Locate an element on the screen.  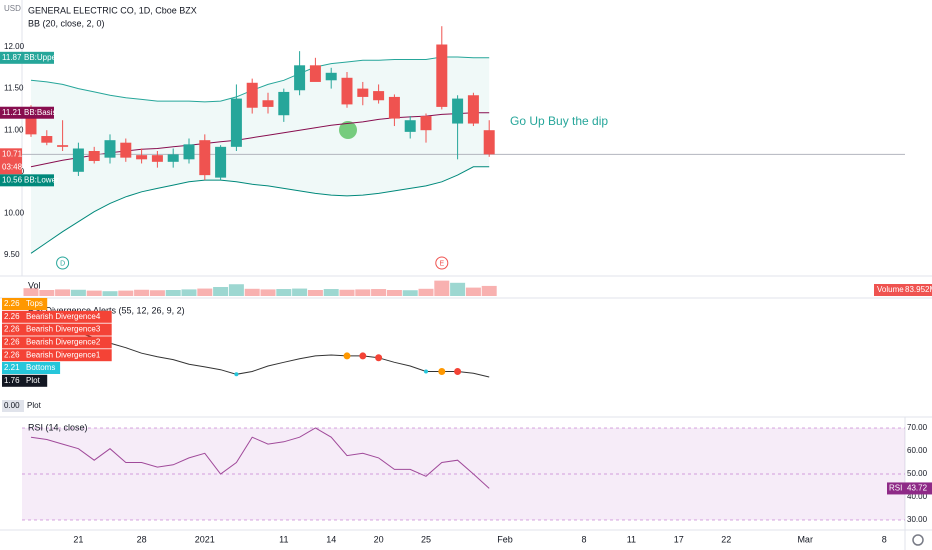
legend-value: 2.21 is located at coordinates (12, 367).